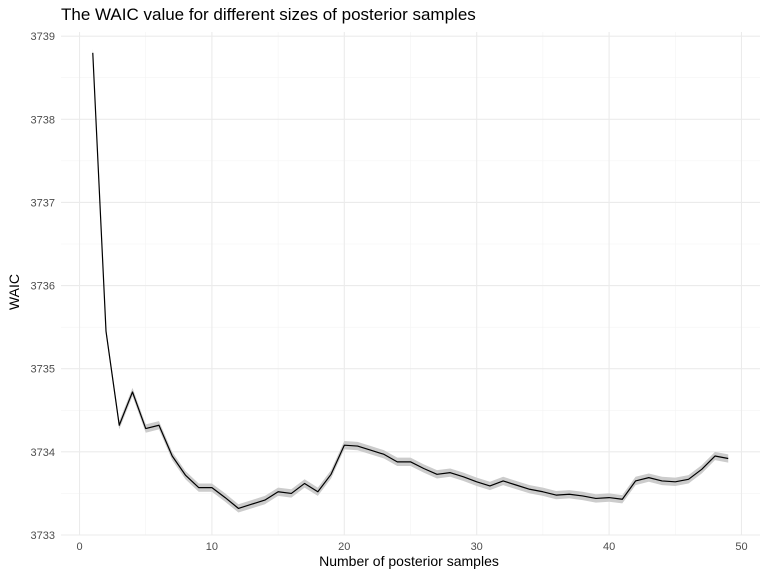  What do you see at coordinates (43, 120) in the screenshot?
I see `y-tick-label: 3738` at bounding box center [43, 120].